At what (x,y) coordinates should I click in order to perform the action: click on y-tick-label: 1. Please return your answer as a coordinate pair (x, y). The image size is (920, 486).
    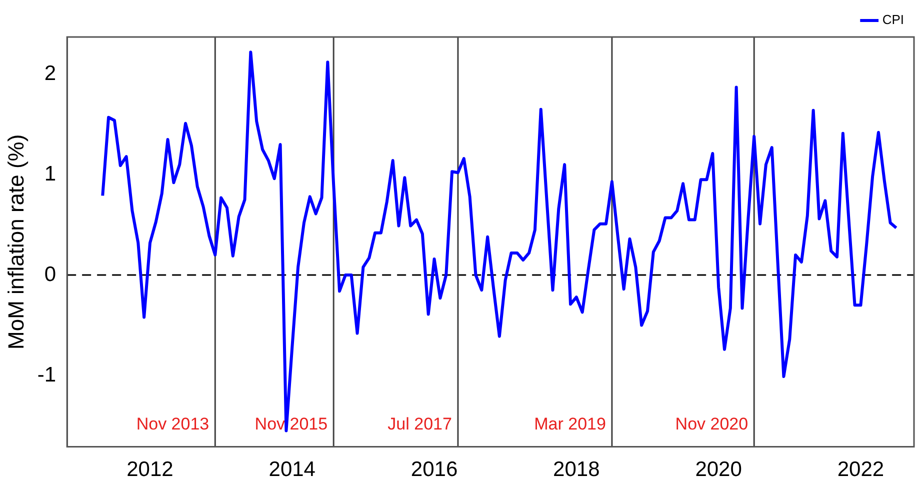
    Looking at the image, I should click on (50, 174).